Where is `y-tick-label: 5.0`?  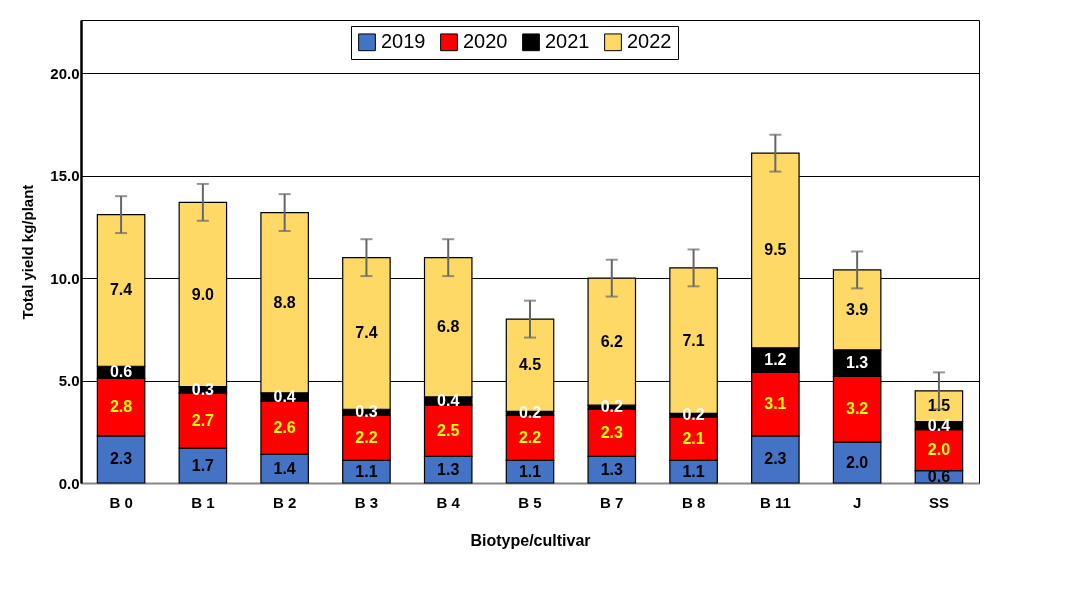 y-tick-label: 5.0 is located at coordinates (69, 381).